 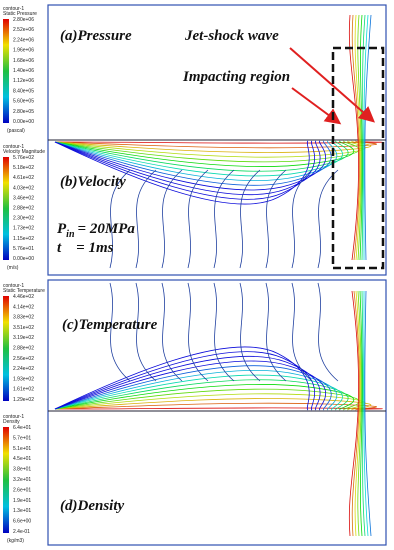 What do you see at coordinates (23, 158) in the screenshot?
I see `colorbar-tick-label: 5.76e+02` at bounding box center [23, 158].